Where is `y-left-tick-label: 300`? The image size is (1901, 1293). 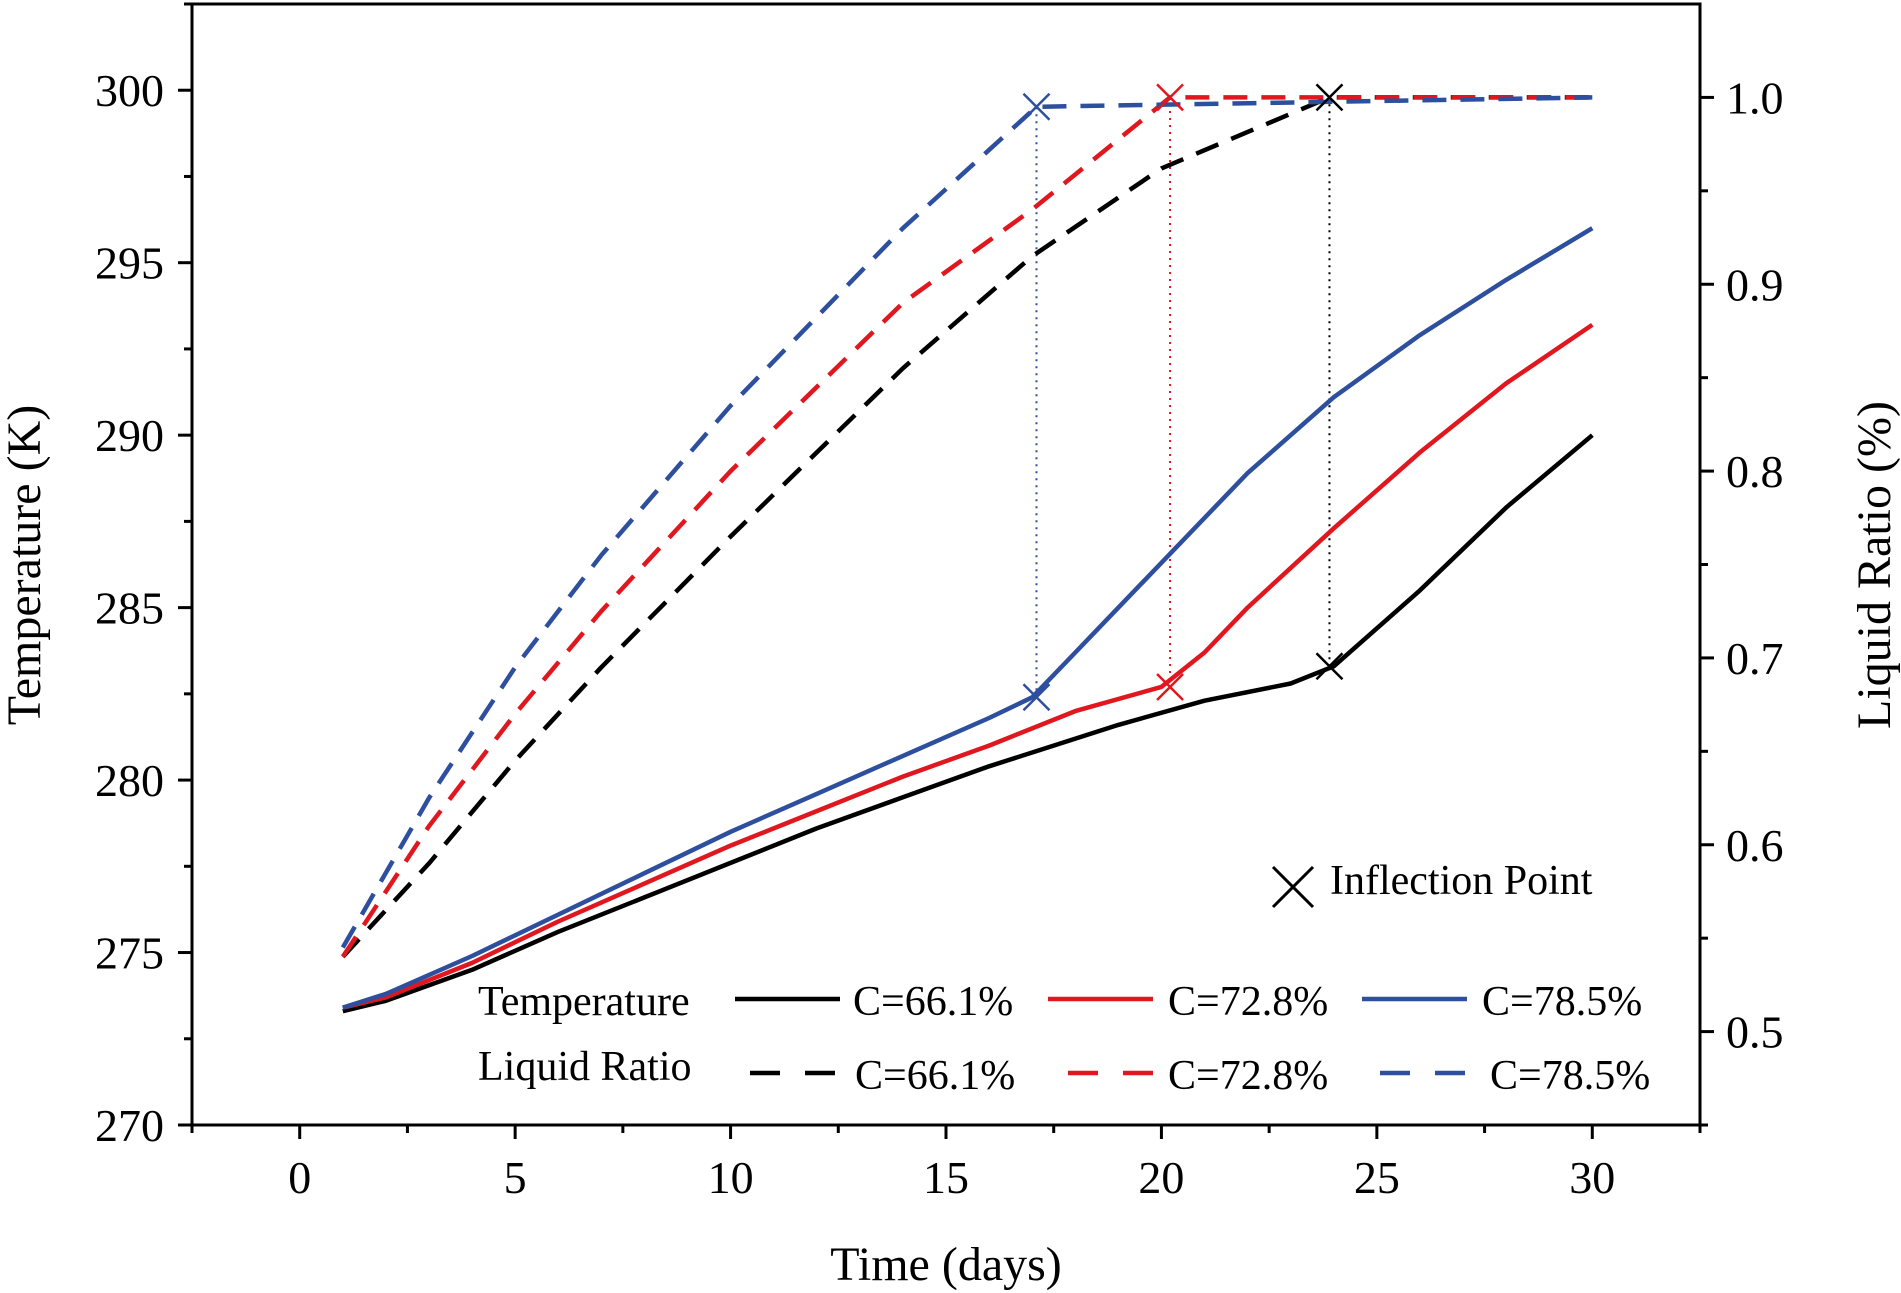
y-left-tick-label: 300 is located at coordinates (129, 90).